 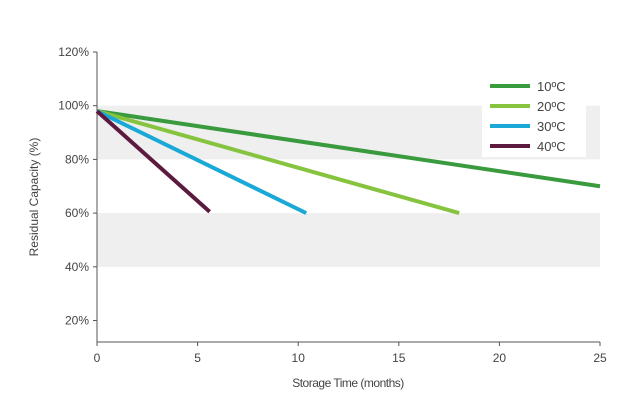 What do you see at coordinates (348, 240) in the screenshot?
I see `background-band` at bounding box center [348, 240].